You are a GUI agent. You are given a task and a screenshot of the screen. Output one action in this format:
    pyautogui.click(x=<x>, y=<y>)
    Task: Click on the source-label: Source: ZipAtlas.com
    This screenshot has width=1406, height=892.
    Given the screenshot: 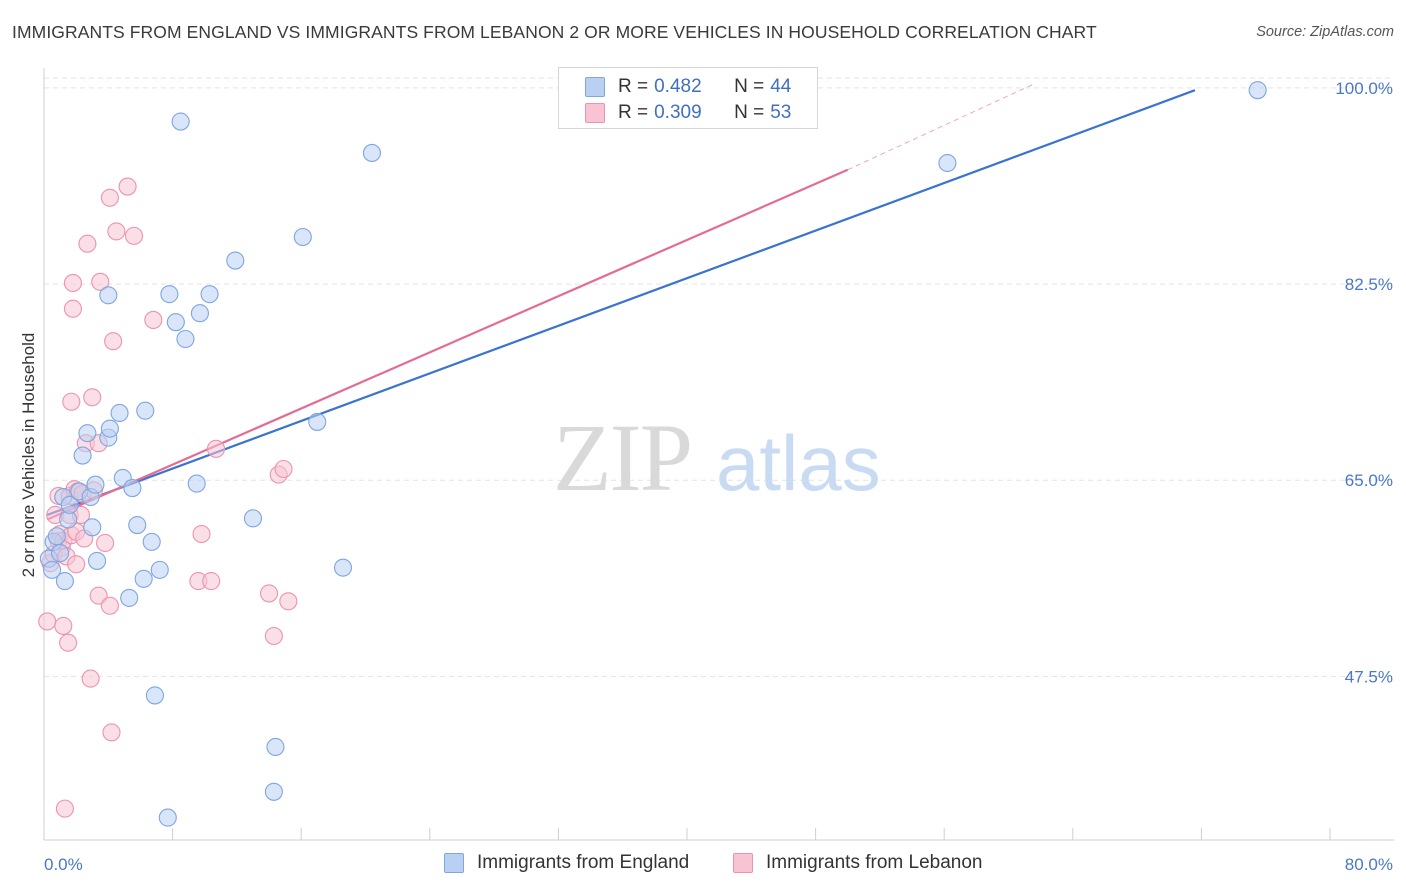 What is the action you would take?
    pyautogui.click(x=1325, y=32)
    